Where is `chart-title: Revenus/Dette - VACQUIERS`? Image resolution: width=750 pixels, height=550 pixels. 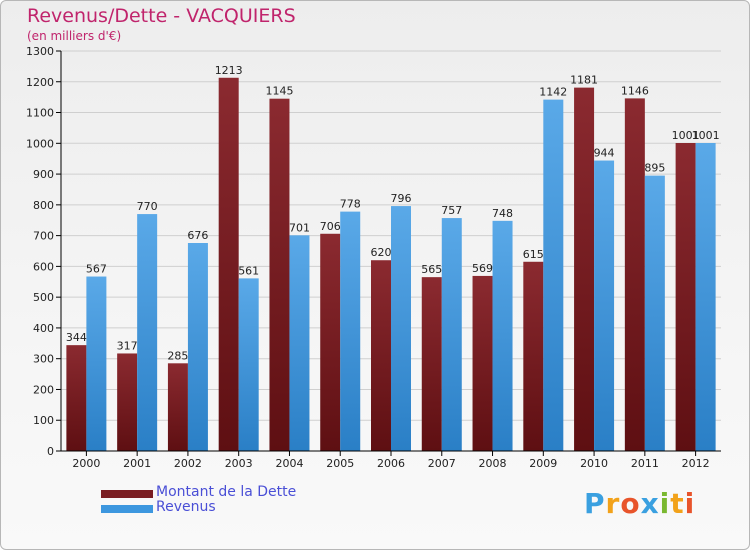
chart-title: Revenus/Dette - VACQUIERS is located at coordinates (161, 16).